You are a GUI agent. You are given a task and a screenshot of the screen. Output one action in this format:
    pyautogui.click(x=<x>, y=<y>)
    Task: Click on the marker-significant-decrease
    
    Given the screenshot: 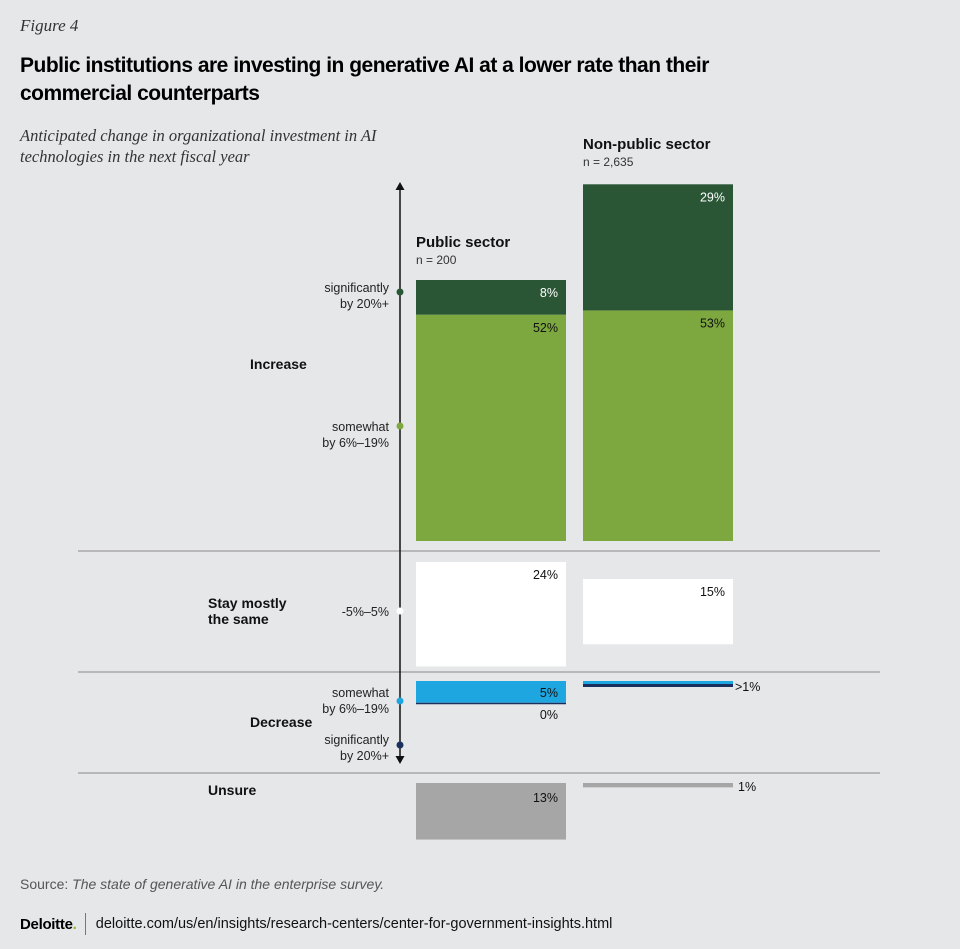 What is the action you would take?
    pyautogui.click(x=400, y=745)
    